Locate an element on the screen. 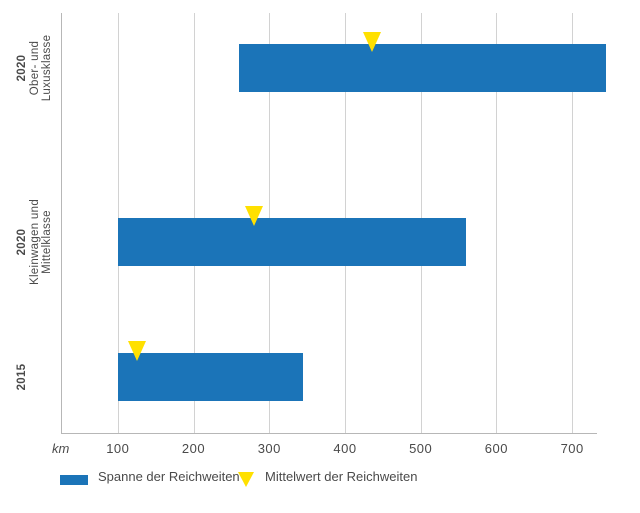 Image resolution: width=640 pixels, height=513 pixels. mean-marker-swatch-icon is located at coordinates (246, 479).